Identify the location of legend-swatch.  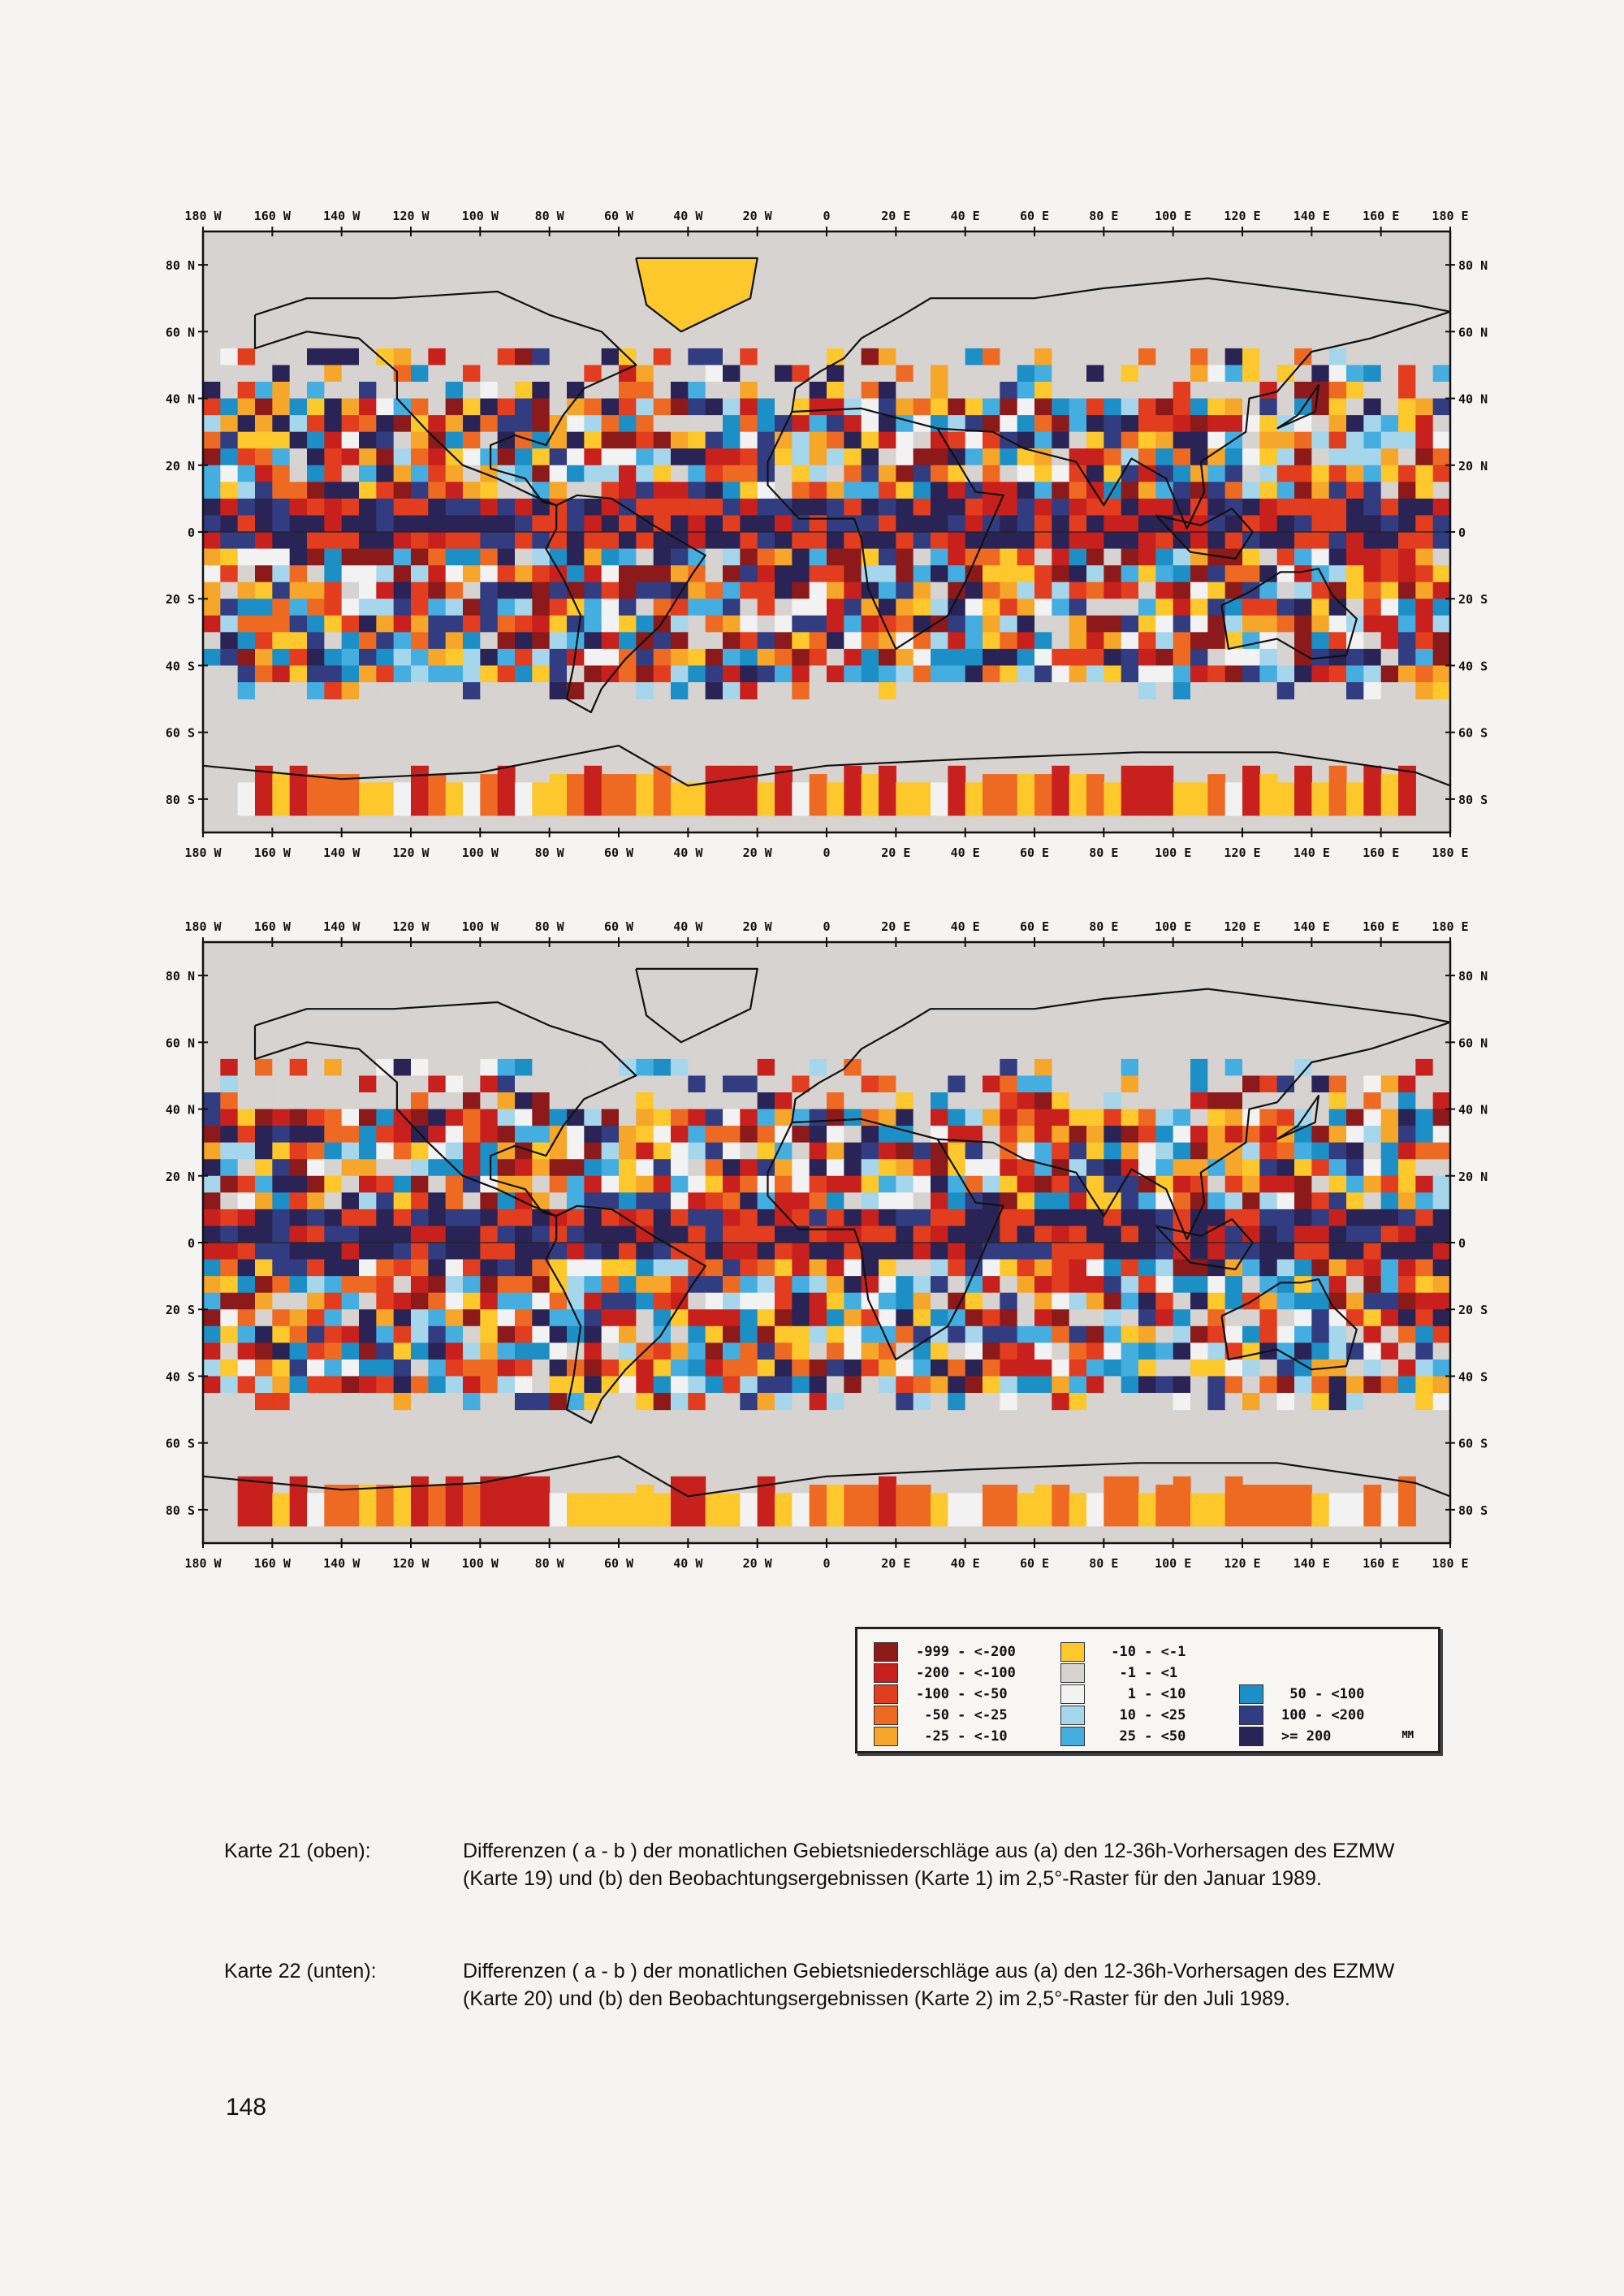
(886, 1736).